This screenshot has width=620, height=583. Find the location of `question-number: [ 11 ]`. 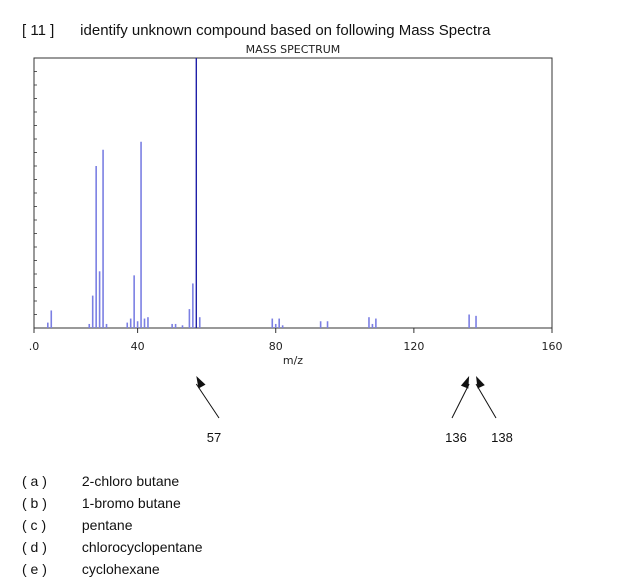

question-number: [ 11 ] is located at coordinates (38, 30).